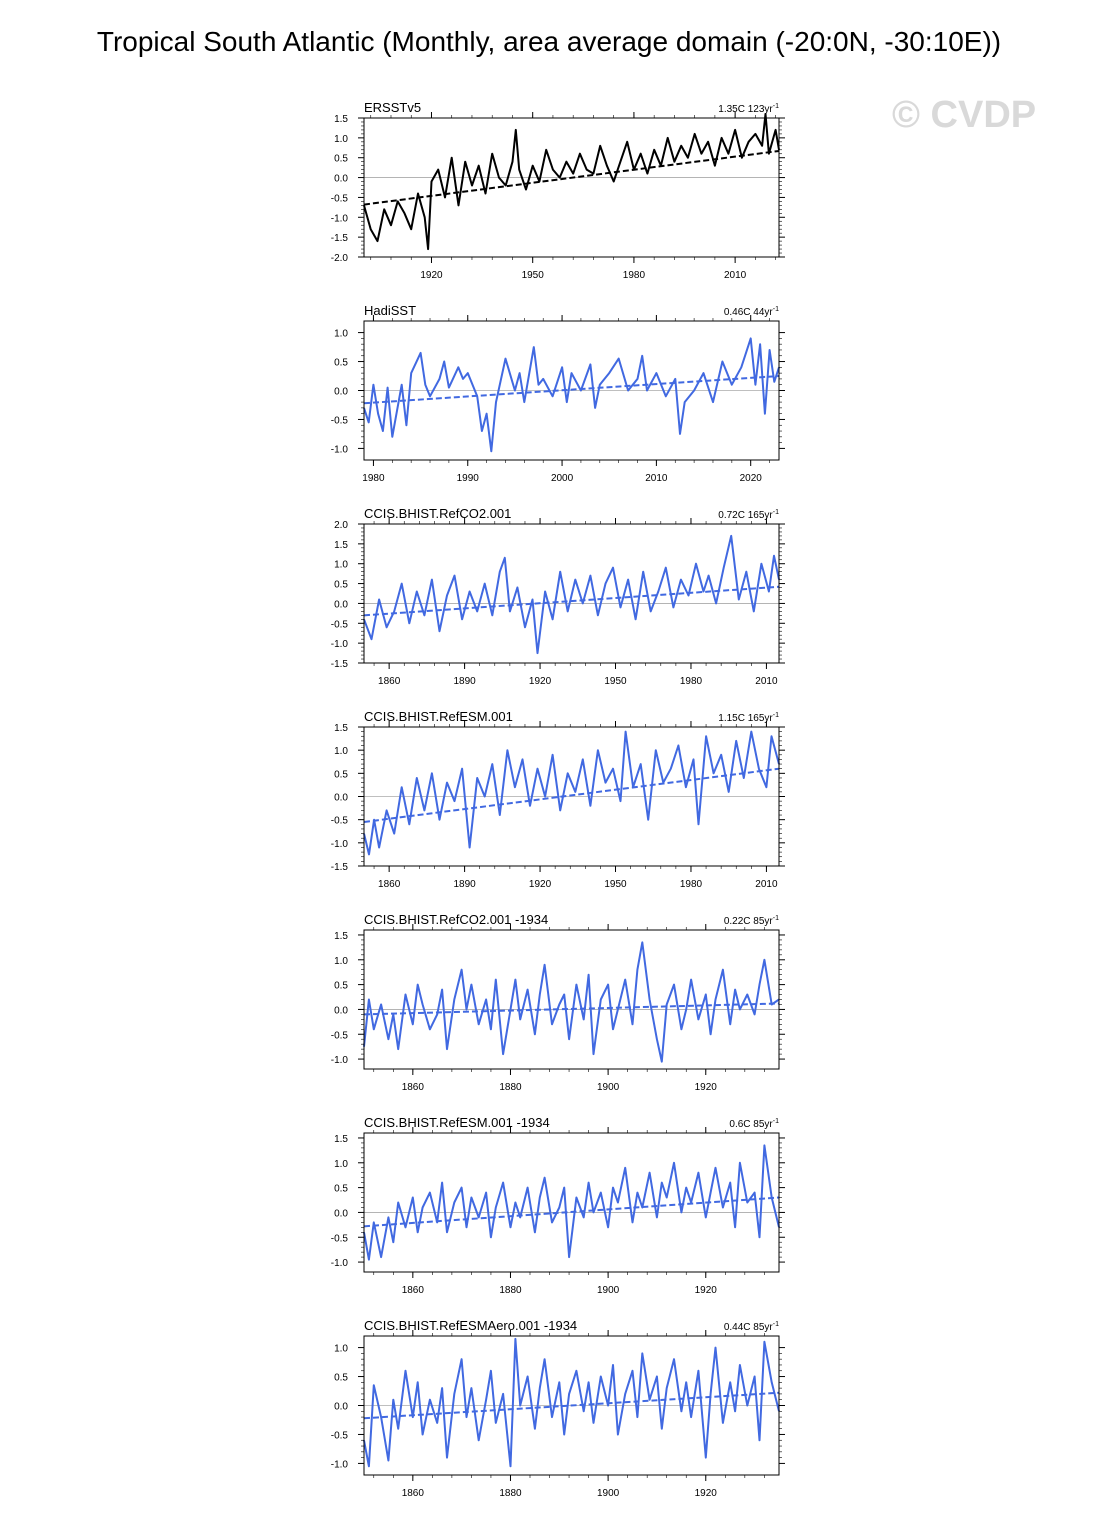 The height and width of the screenshot is (1527, 1098). What do you see at coordinates (457, 1122) in the screenshot?
I see `chart-title: CCIS.BHIST.RefESM.001 -1934` at bounding box center [457, 1122].